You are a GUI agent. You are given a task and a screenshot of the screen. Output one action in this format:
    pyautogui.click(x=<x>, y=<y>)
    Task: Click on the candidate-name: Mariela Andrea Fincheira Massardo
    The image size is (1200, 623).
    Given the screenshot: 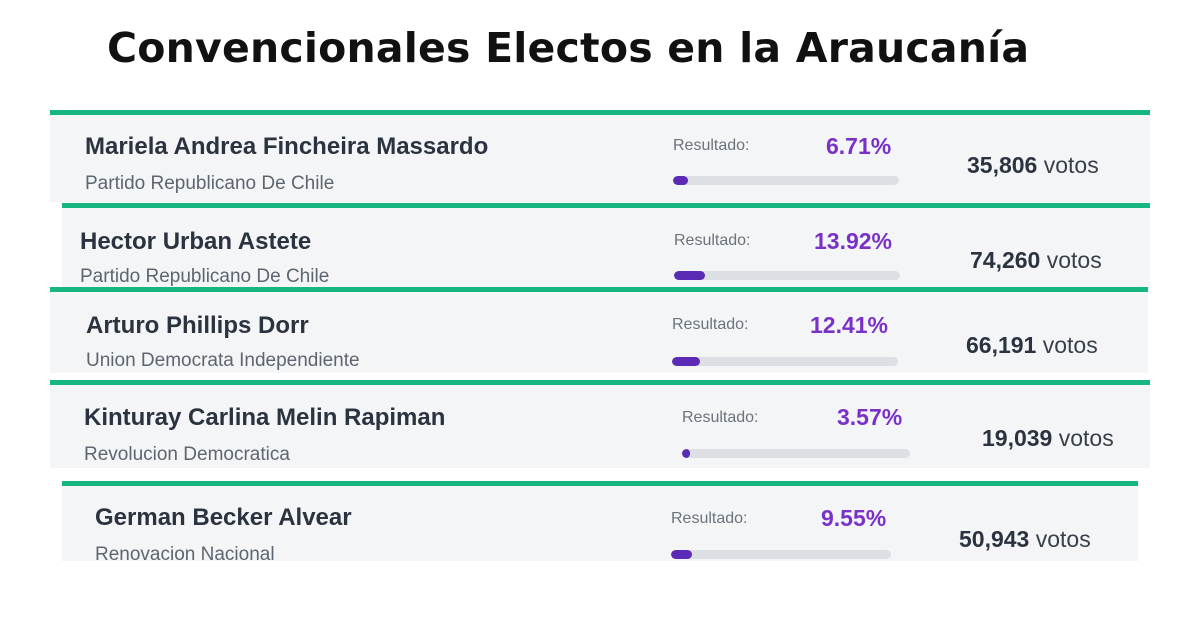 What is the action you would take?
    pyautogui.click(x=287, y=146)
    